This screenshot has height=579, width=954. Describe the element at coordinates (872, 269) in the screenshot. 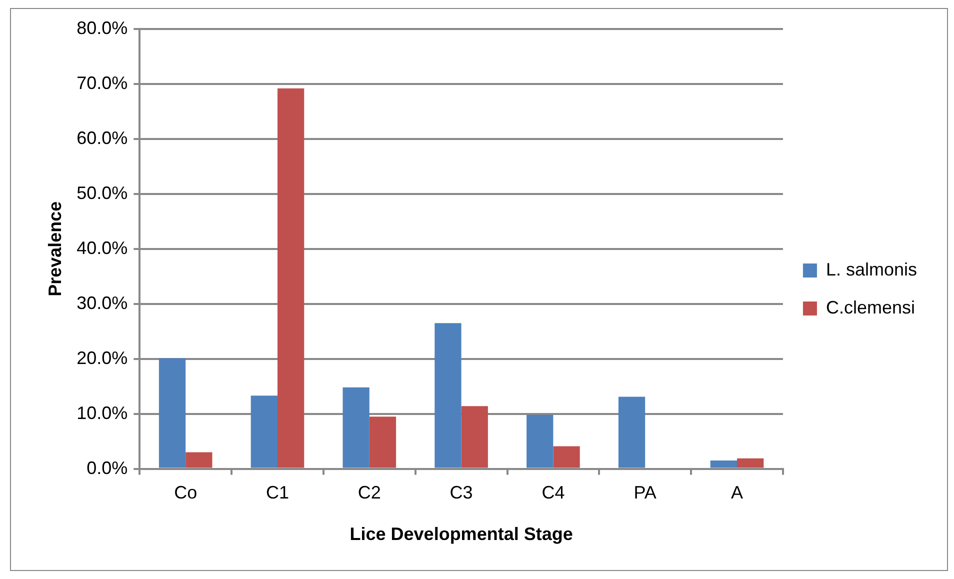

I see `legend-label: L. salmonis` at that location.